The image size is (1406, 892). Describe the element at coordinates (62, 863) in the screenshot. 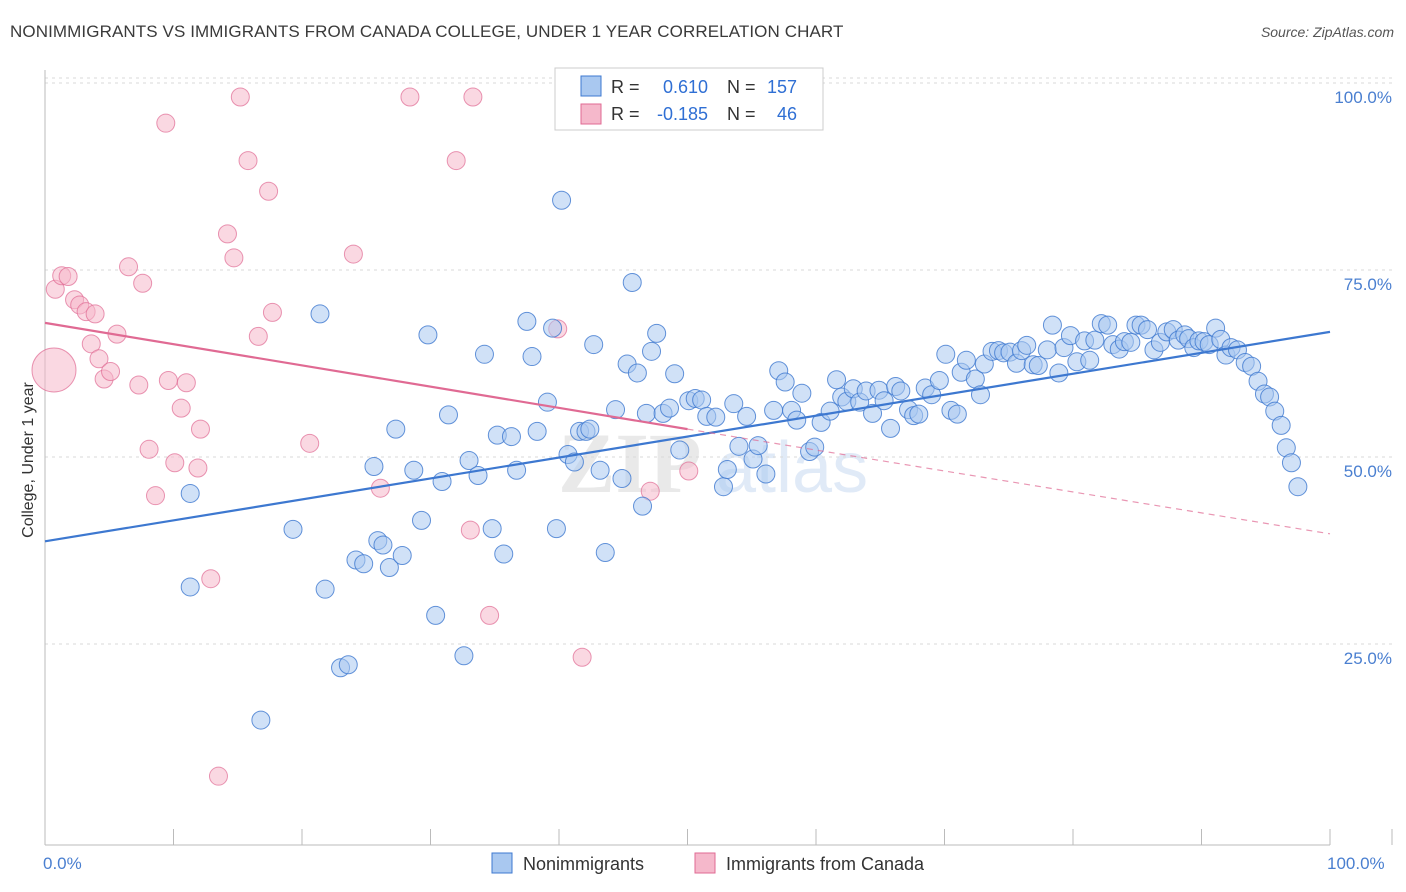

I see `x-tick-label-min: 0.0%` at that location.